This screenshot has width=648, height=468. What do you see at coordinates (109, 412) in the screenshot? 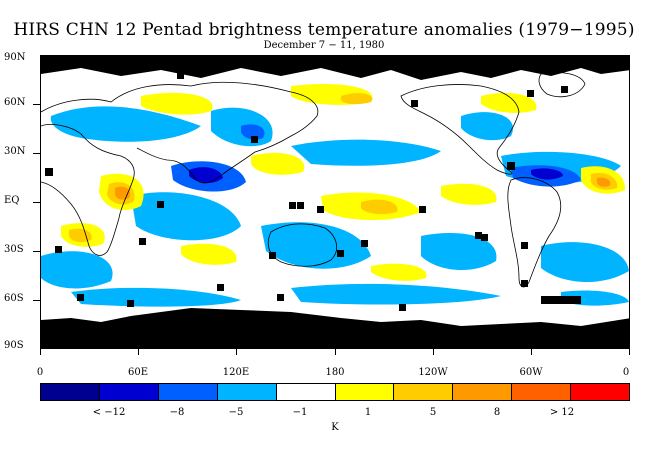
I see `legend-label: < −12` at bounding box center [109, 412].